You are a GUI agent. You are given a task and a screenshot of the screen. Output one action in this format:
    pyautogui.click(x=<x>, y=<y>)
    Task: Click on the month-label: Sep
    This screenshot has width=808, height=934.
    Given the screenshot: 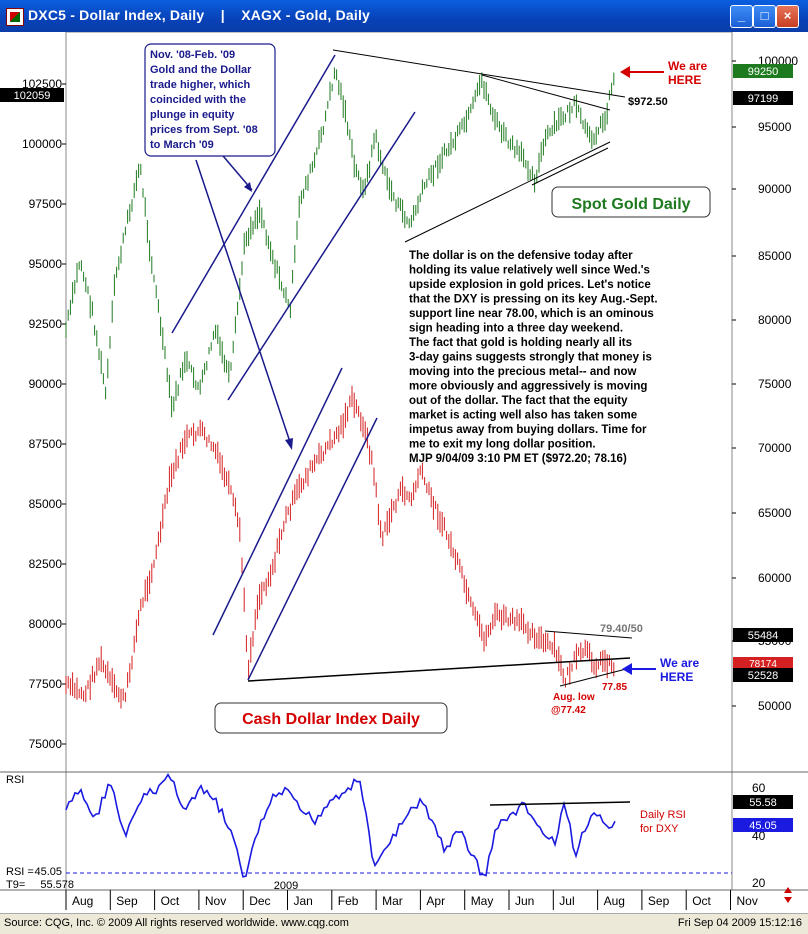 What is the action you would take?
    pyautogui.click(x=127, y=901)
    